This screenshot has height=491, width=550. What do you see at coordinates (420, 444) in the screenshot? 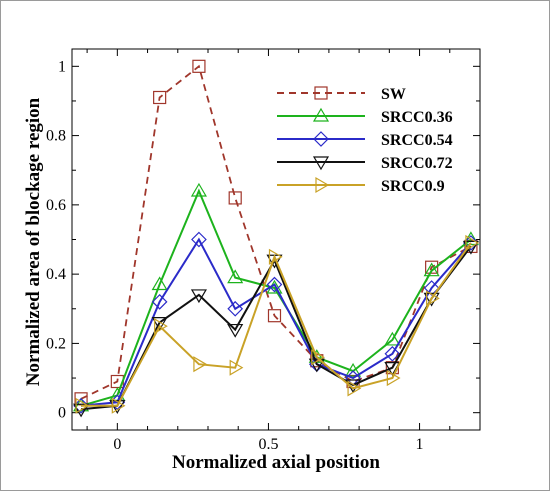
I see `x-tick-label: 1` at bounding box center [420, 444].